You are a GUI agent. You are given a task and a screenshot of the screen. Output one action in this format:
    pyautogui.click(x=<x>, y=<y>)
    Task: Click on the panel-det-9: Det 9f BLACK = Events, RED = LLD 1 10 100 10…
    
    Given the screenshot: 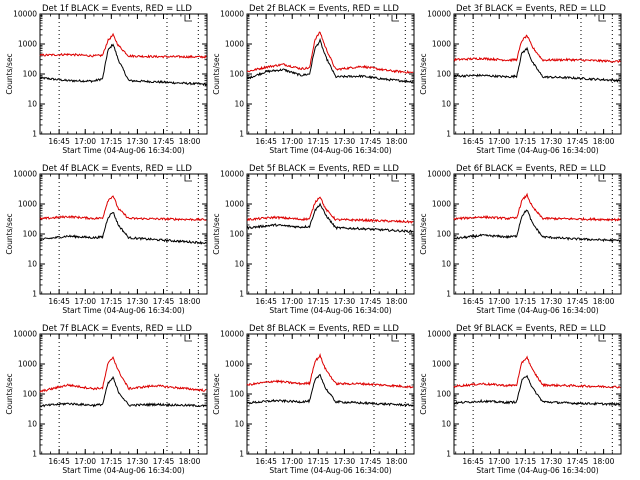 What is the action you would take?
    pyautogui.click(x=520, y=399)
    